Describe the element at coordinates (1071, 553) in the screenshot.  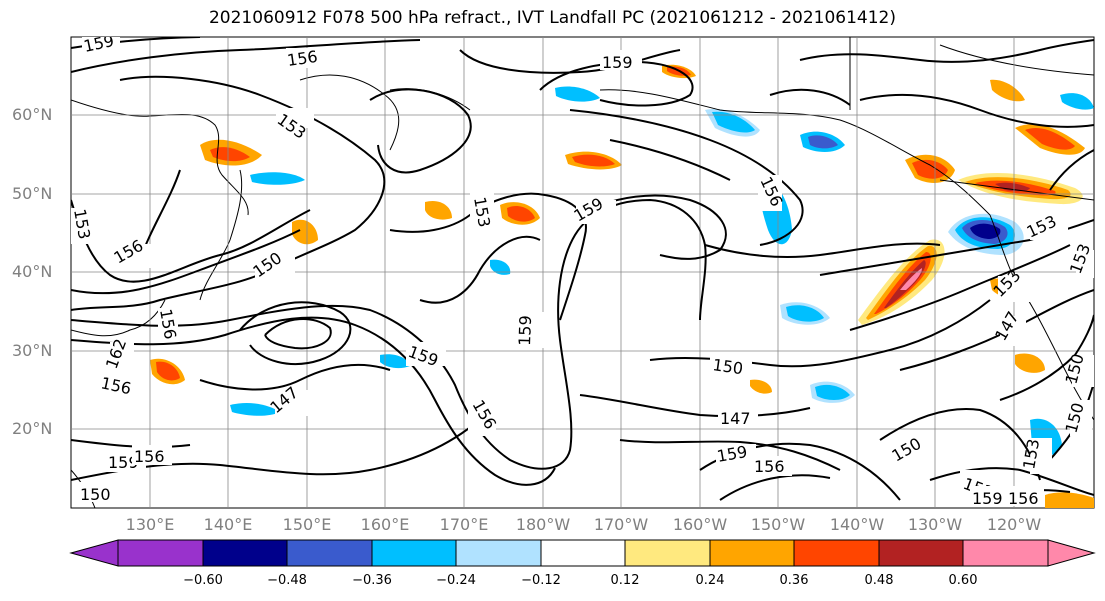
I see `colorbar-over-arrow` at that location.